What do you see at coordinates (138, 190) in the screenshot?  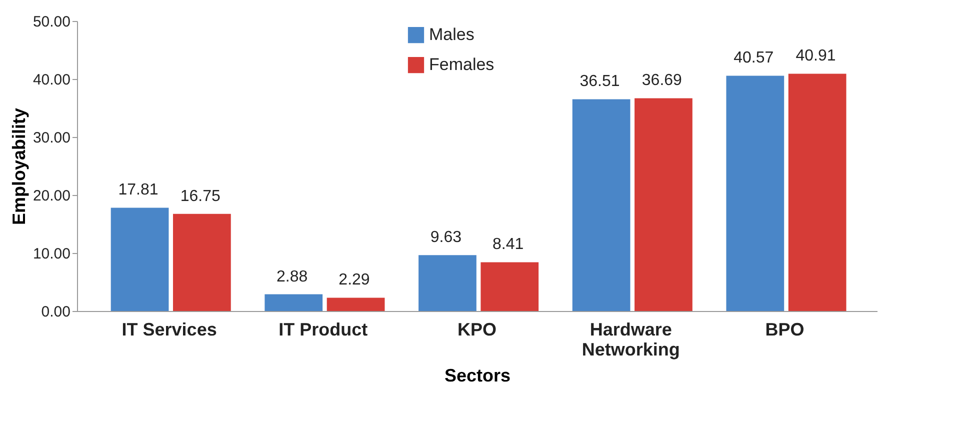 I see `data-label: 17.81` at bounding box center [138, 190].